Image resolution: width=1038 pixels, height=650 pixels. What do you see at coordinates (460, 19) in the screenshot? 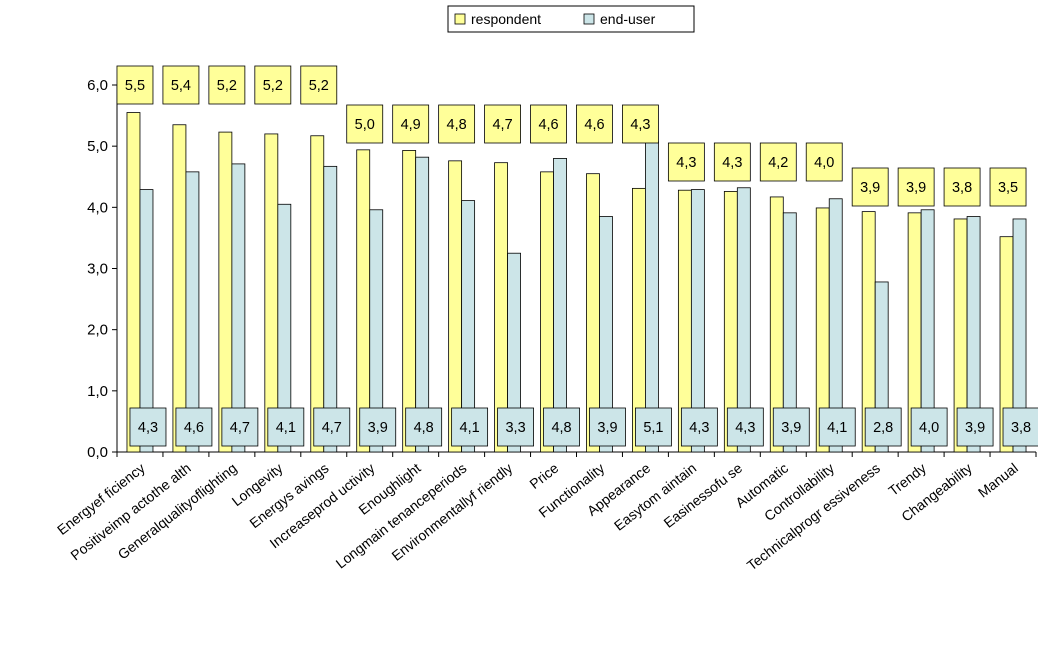
I see `legend-swatch-respondent` at bounding box center [460, 19].